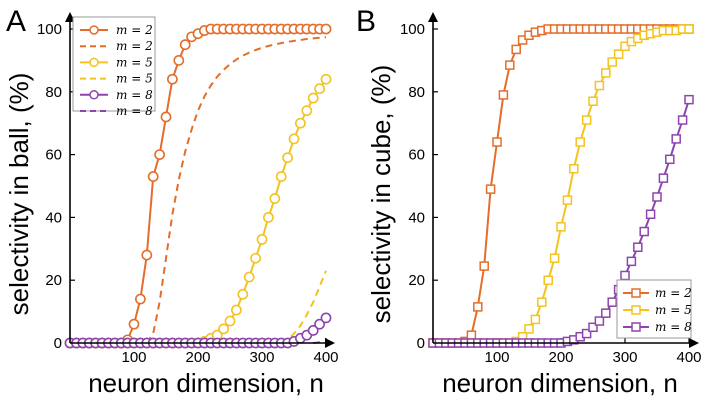 Image resolution: width=706 pixels, height=402 pixels. I want to click on panel-a-y-tick-label: 80, so click(53, 92).